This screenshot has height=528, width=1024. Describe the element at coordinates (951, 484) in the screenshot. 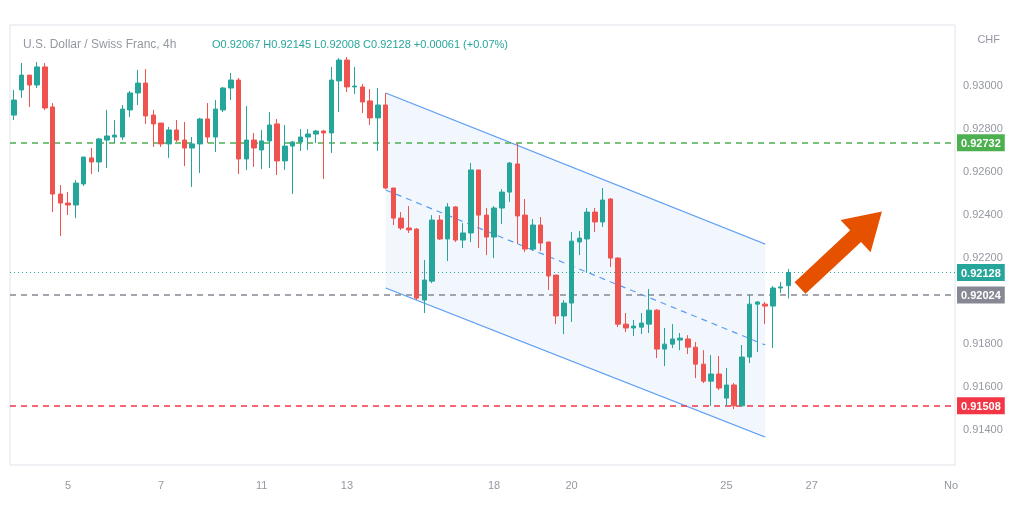

I see `x-tick-label: No` at that location.